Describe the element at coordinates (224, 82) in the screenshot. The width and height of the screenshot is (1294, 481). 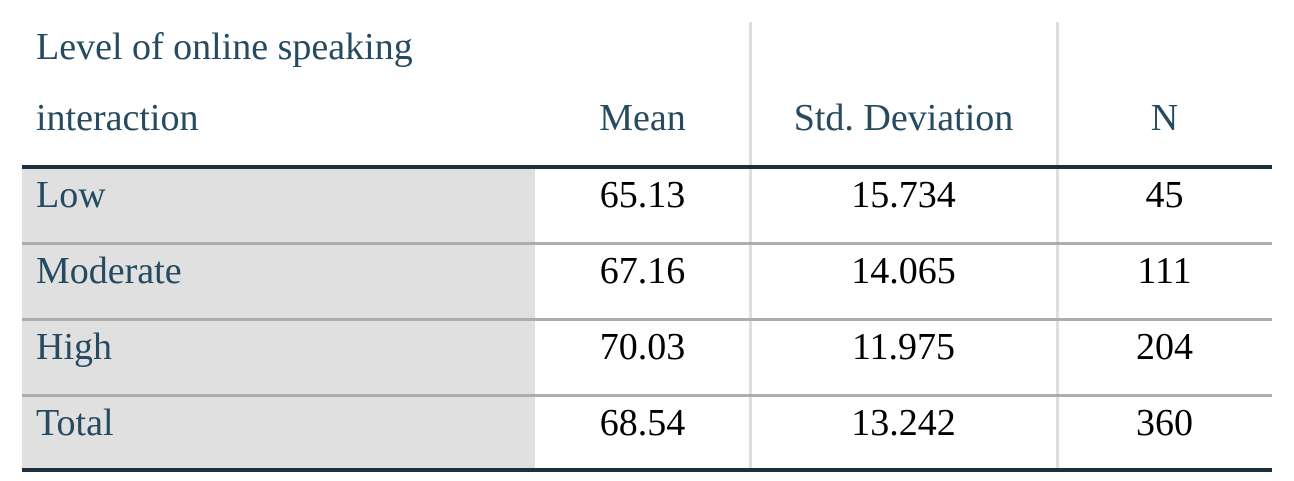
I see `header-cell: Level of online speaking interaction` at that location.